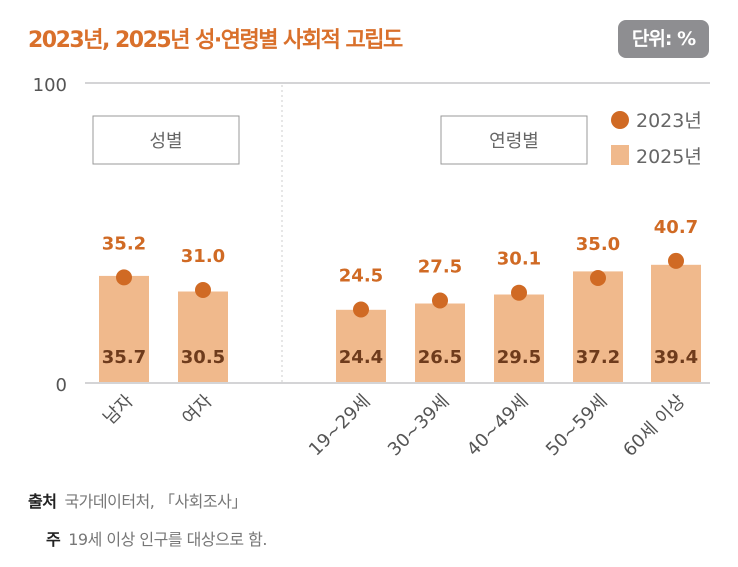  I want to click on note-text: 19세 이상 인구를 대상으로 함., so click(167, 539).